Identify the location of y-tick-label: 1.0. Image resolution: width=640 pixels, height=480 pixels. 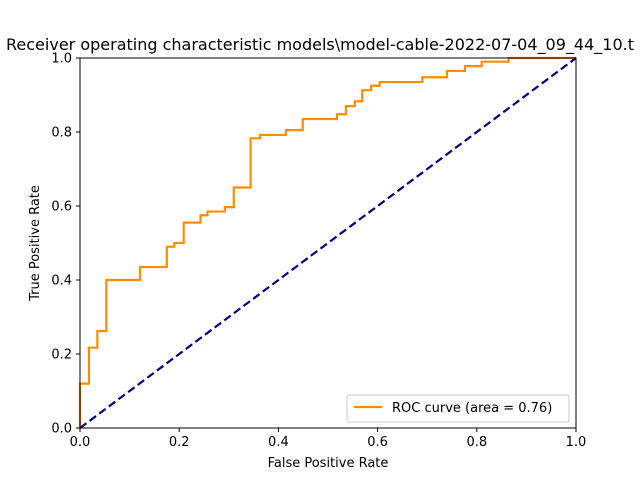
(61, 59).